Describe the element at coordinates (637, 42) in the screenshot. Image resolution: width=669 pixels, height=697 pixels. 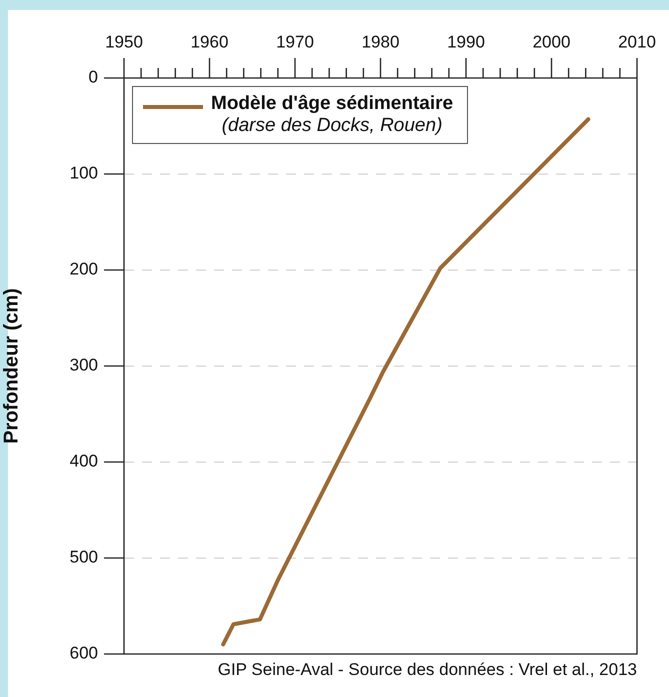
I see `x-tick-label: 2010` at that location.